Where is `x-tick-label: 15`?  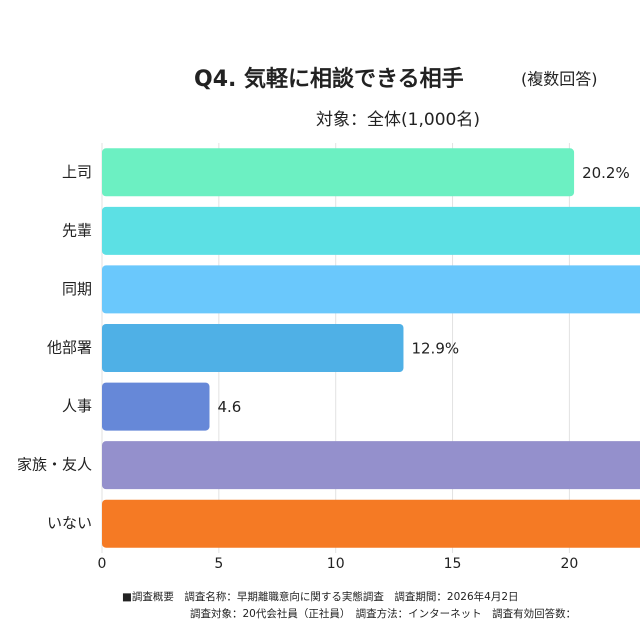 x-tick-label: 15 is located at coordinates (453, 564).